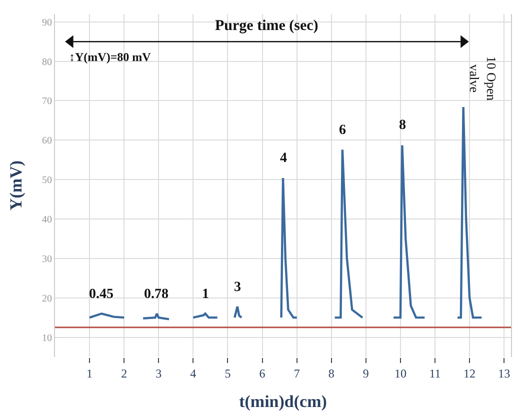 This screenshot has width=526, height=419. I want to click on y-axis-title: Y(mV), so click(16, 185).